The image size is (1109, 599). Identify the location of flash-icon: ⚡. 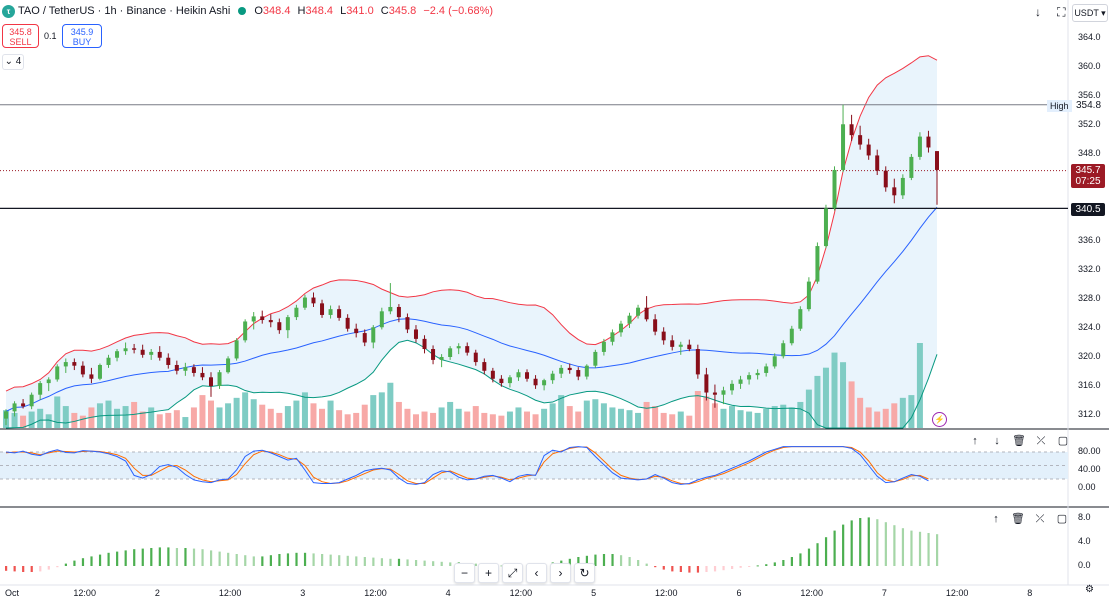
(939, 419).